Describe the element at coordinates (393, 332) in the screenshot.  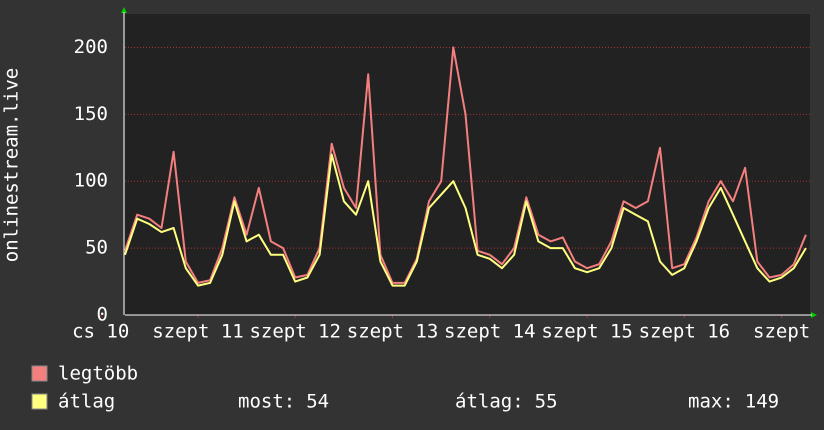
I see `x-tick-label: szept 13` at that location.